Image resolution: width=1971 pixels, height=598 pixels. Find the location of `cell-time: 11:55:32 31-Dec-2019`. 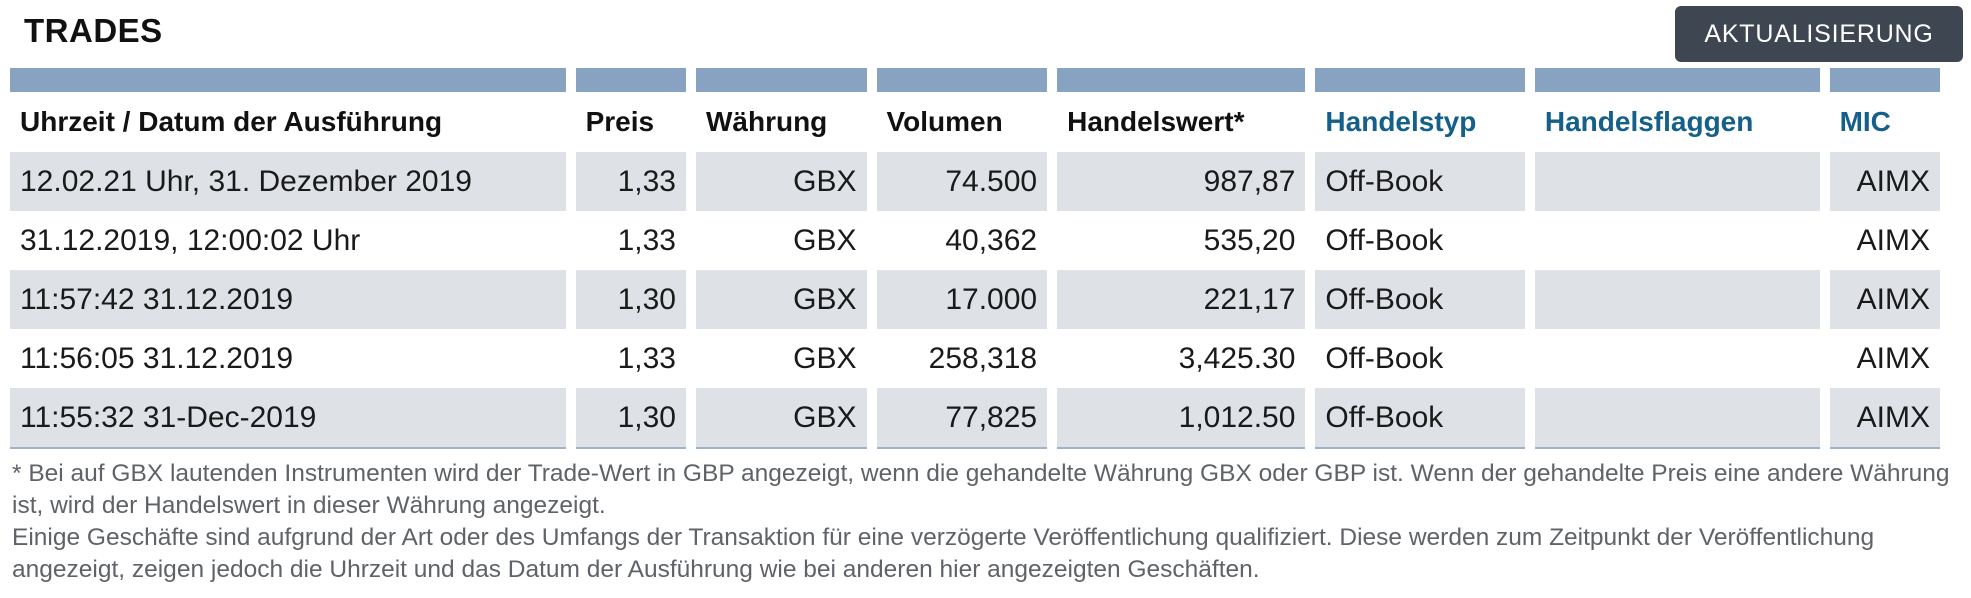

cell-time: 11:55:32 31-Dec-2019 is located at coordinates (288, 418).